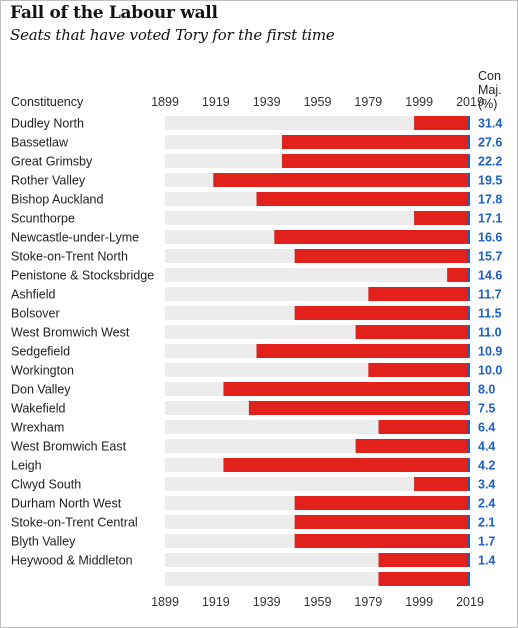 This screenshot has width=518, height=628. What do you see at coordinates (74, 523) in the screenshot?
I see `constituency-label: Stoke-on-Trent Central` at bounding box center [74, 523].